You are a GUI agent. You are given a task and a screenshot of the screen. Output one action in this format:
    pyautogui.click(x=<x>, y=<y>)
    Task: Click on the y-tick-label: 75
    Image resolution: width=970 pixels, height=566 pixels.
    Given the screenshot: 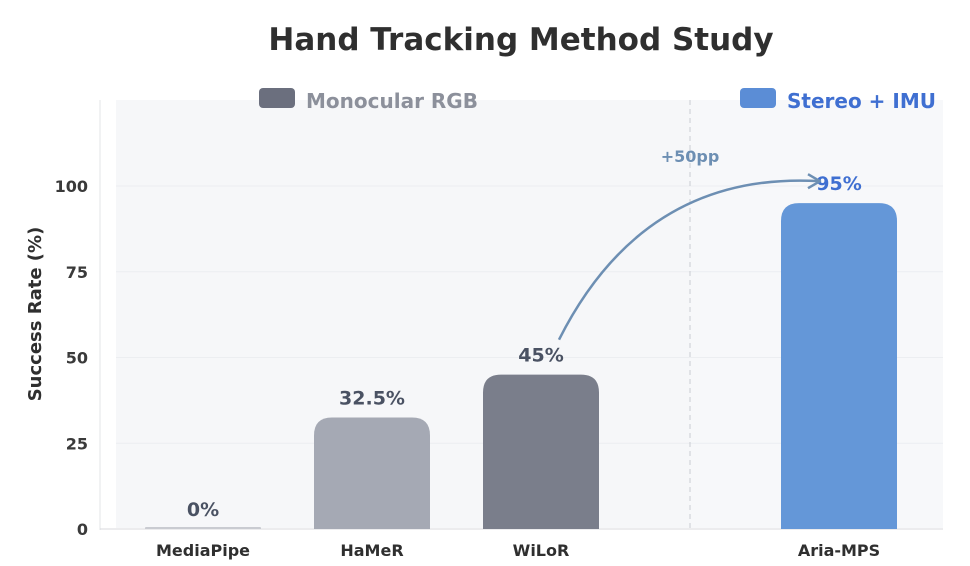 What is the action you would take?
    pyautogui.click(x=77, y=272)
    